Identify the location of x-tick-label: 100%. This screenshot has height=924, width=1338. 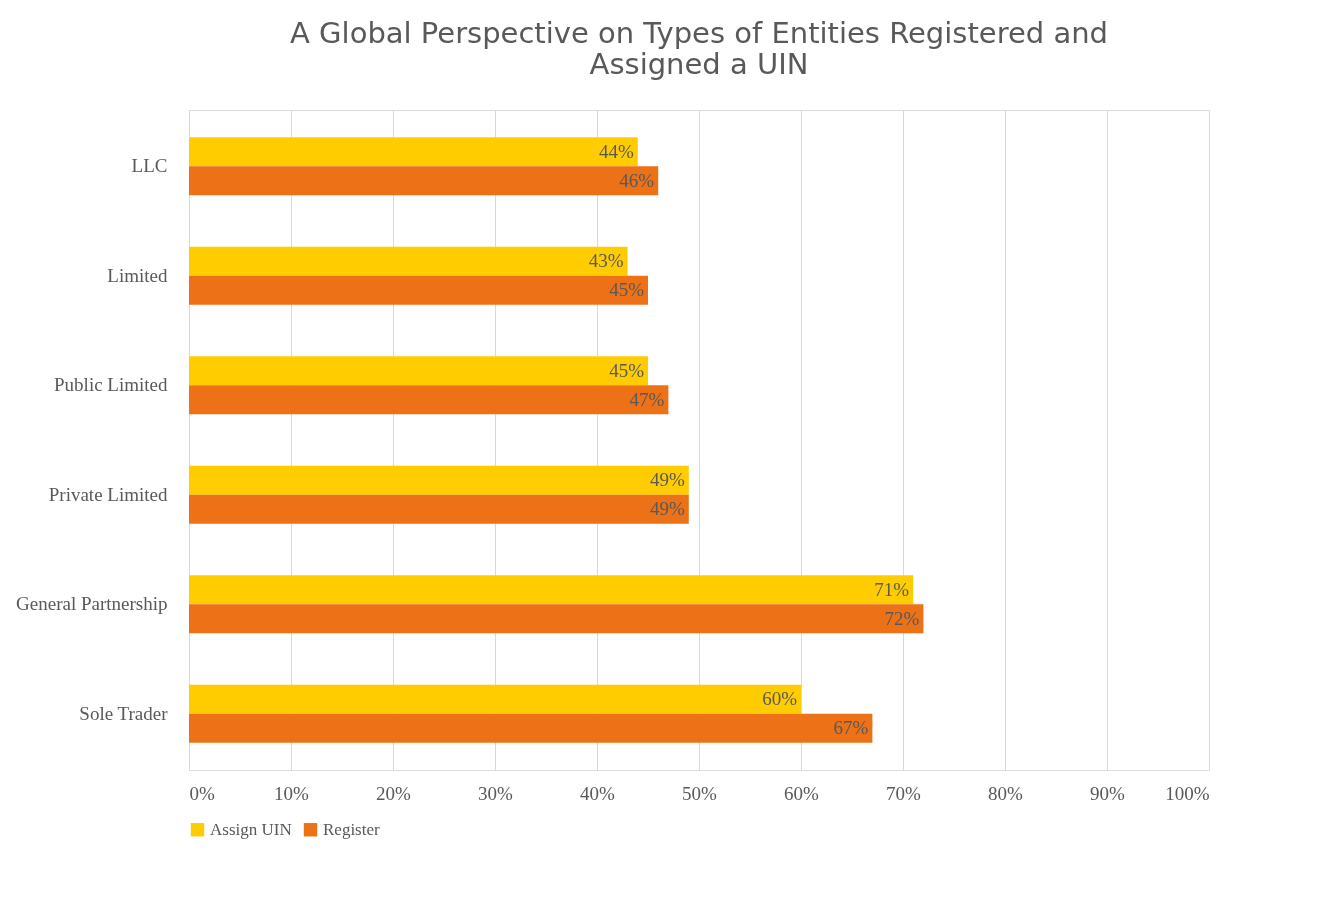
(1187, 793).